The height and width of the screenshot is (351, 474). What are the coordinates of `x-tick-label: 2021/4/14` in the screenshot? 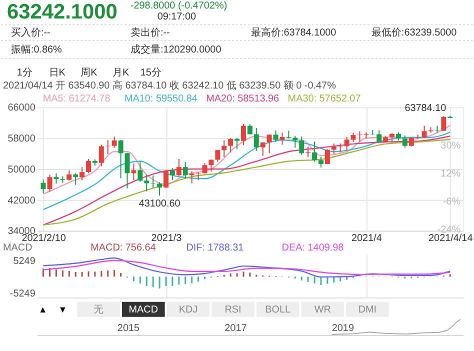 It's located at (451, 238).